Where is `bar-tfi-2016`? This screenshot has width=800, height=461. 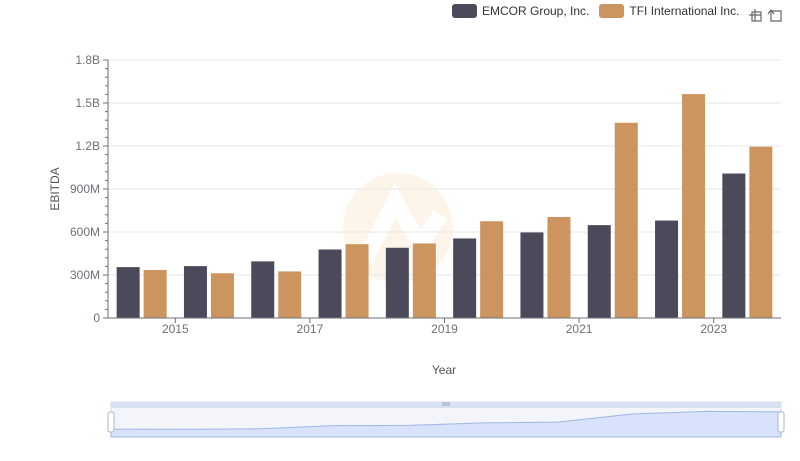
bar-tfi-2016 is located at coordinates (290, 294).